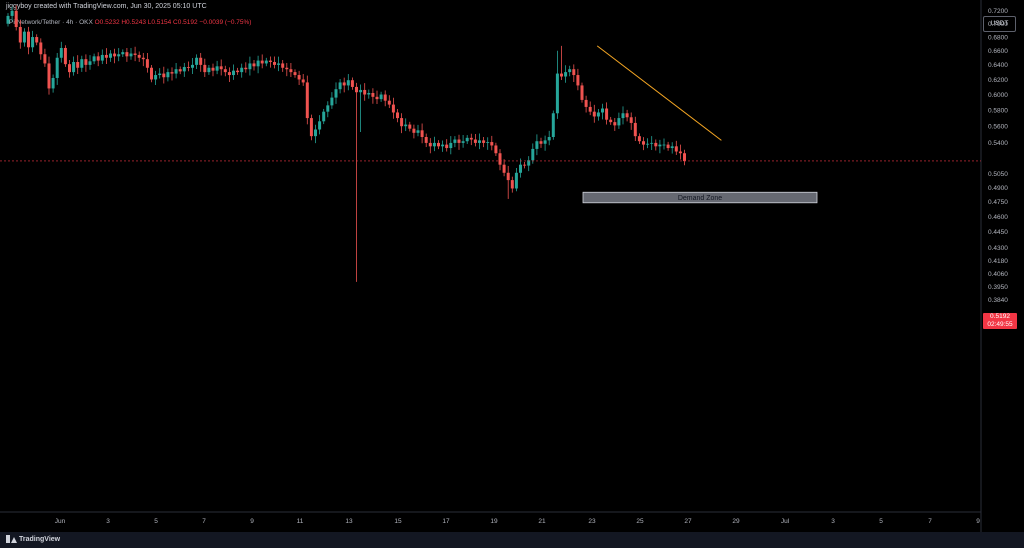 The image size is (1024, 548). What do you see at coordinates (998, 300) in the screenshot?
I see `y-tick-label: 0.3840` at bounding box center [998, 300].